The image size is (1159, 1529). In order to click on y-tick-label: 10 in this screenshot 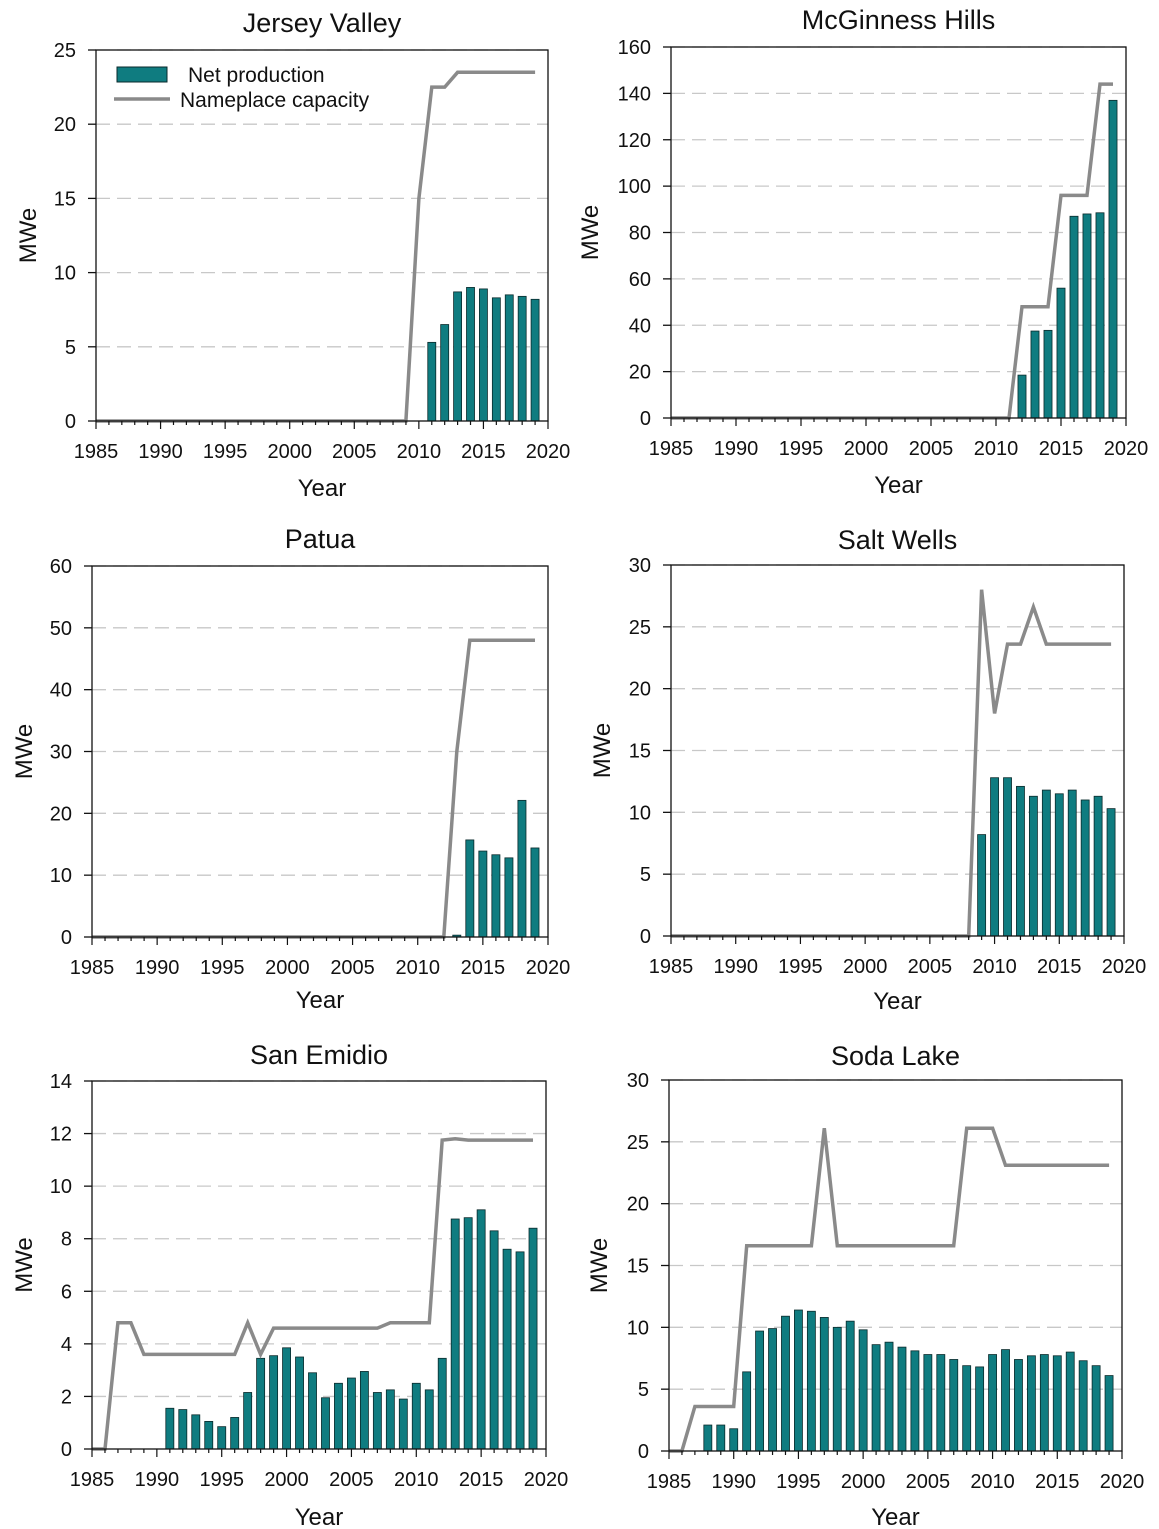, I will do `click(61, 1187)`.